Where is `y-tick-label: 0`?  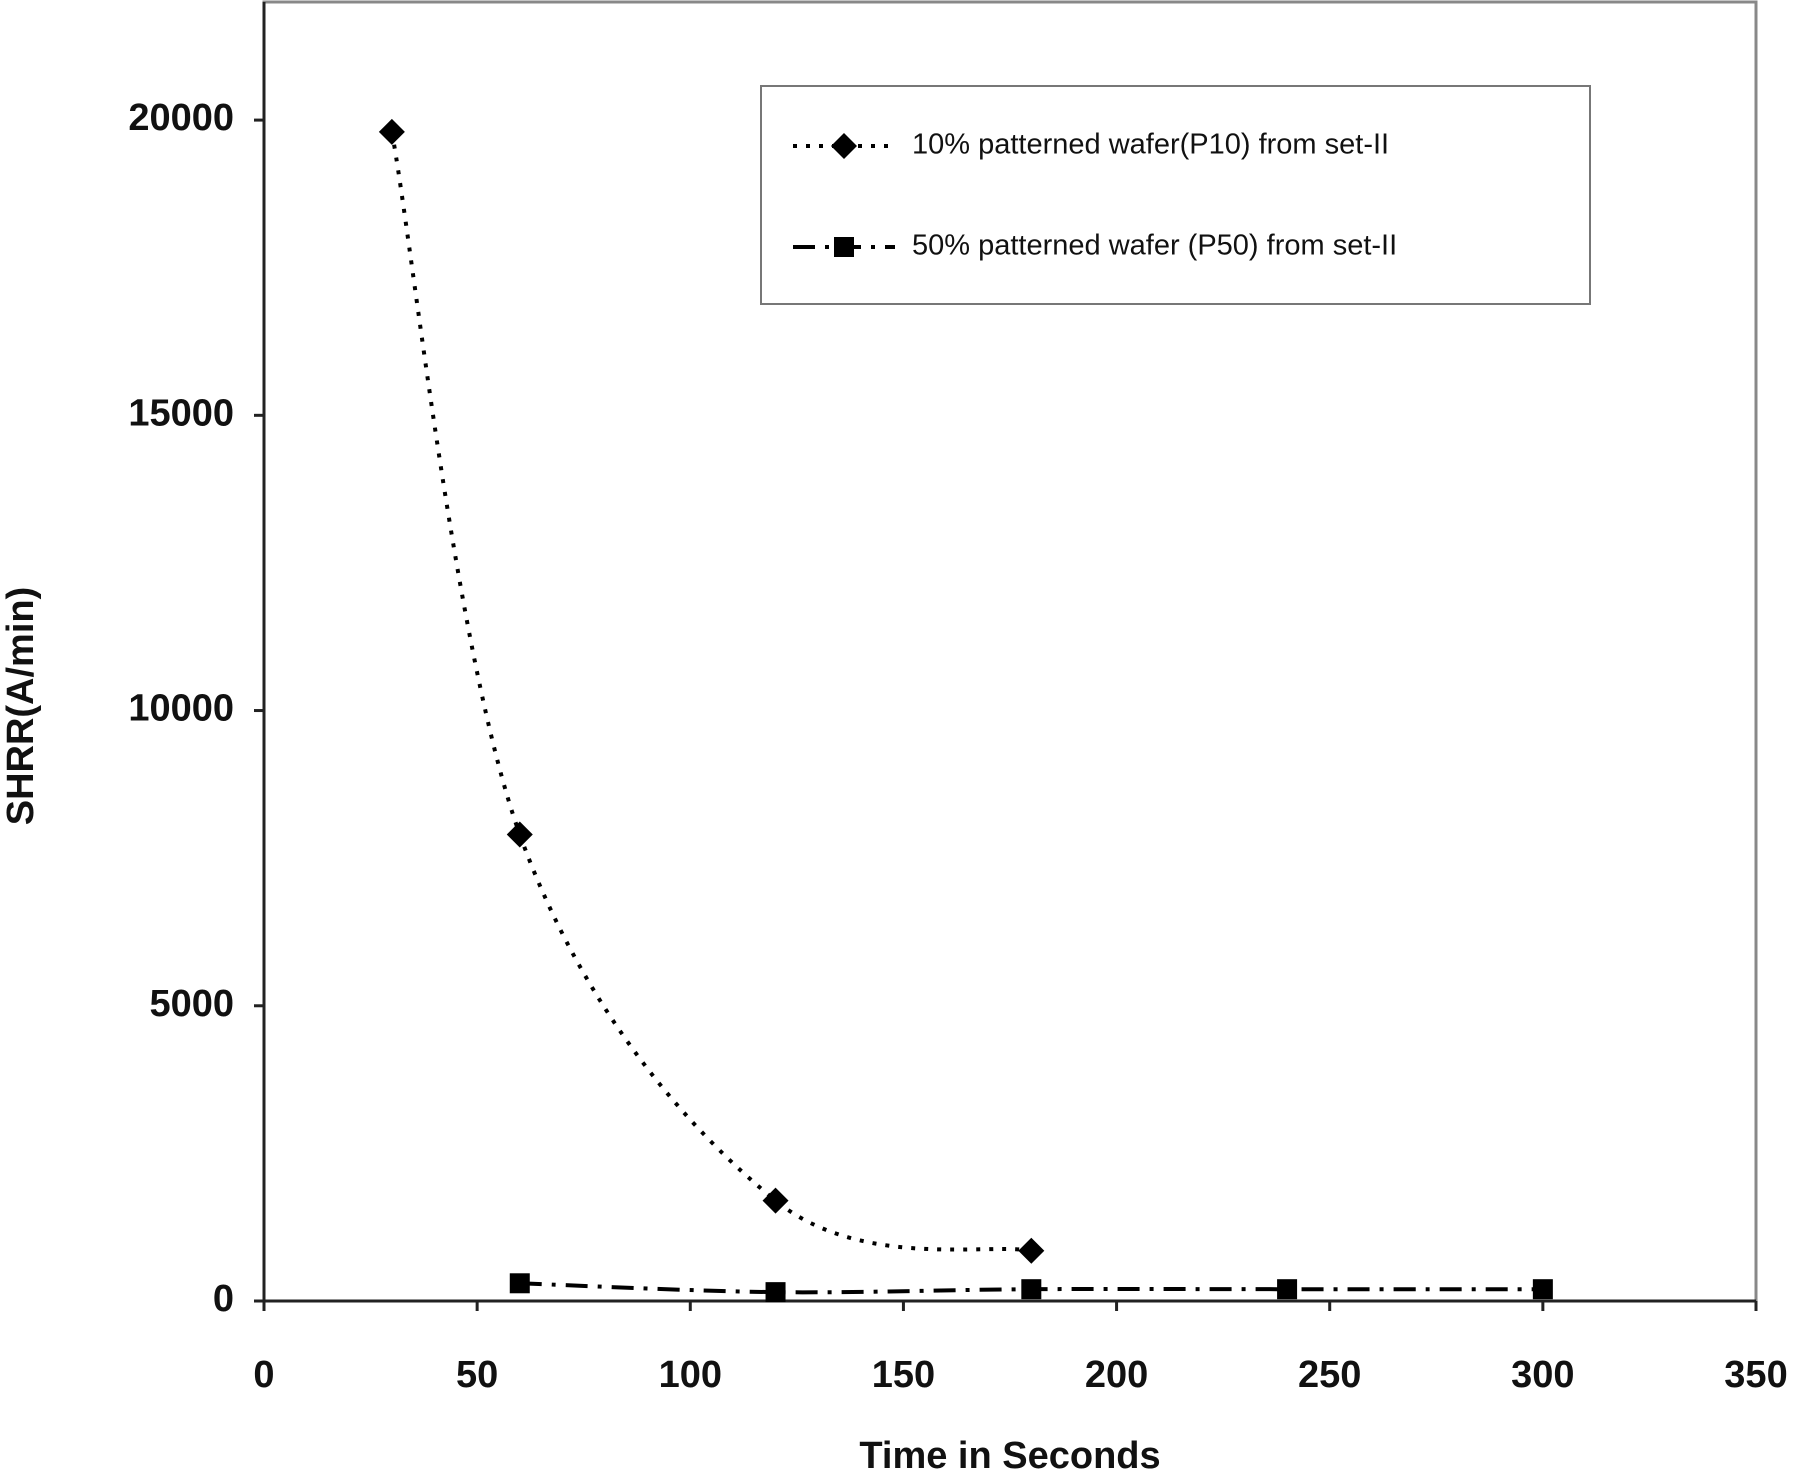
y-tick-label: 0 is located at coordinates (223, 1299).